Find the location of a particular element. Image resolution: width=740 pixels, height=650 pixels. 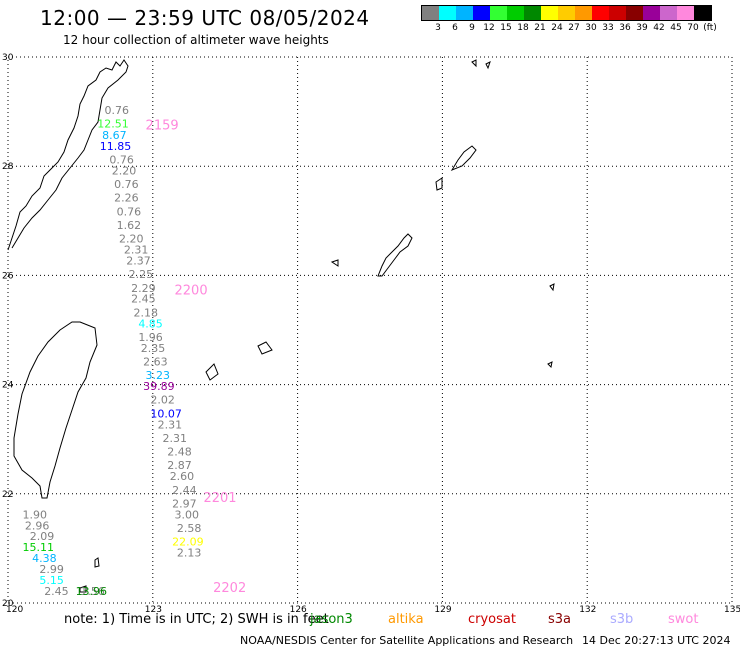

scale-label: 33 is located at coordinates (608, 28).